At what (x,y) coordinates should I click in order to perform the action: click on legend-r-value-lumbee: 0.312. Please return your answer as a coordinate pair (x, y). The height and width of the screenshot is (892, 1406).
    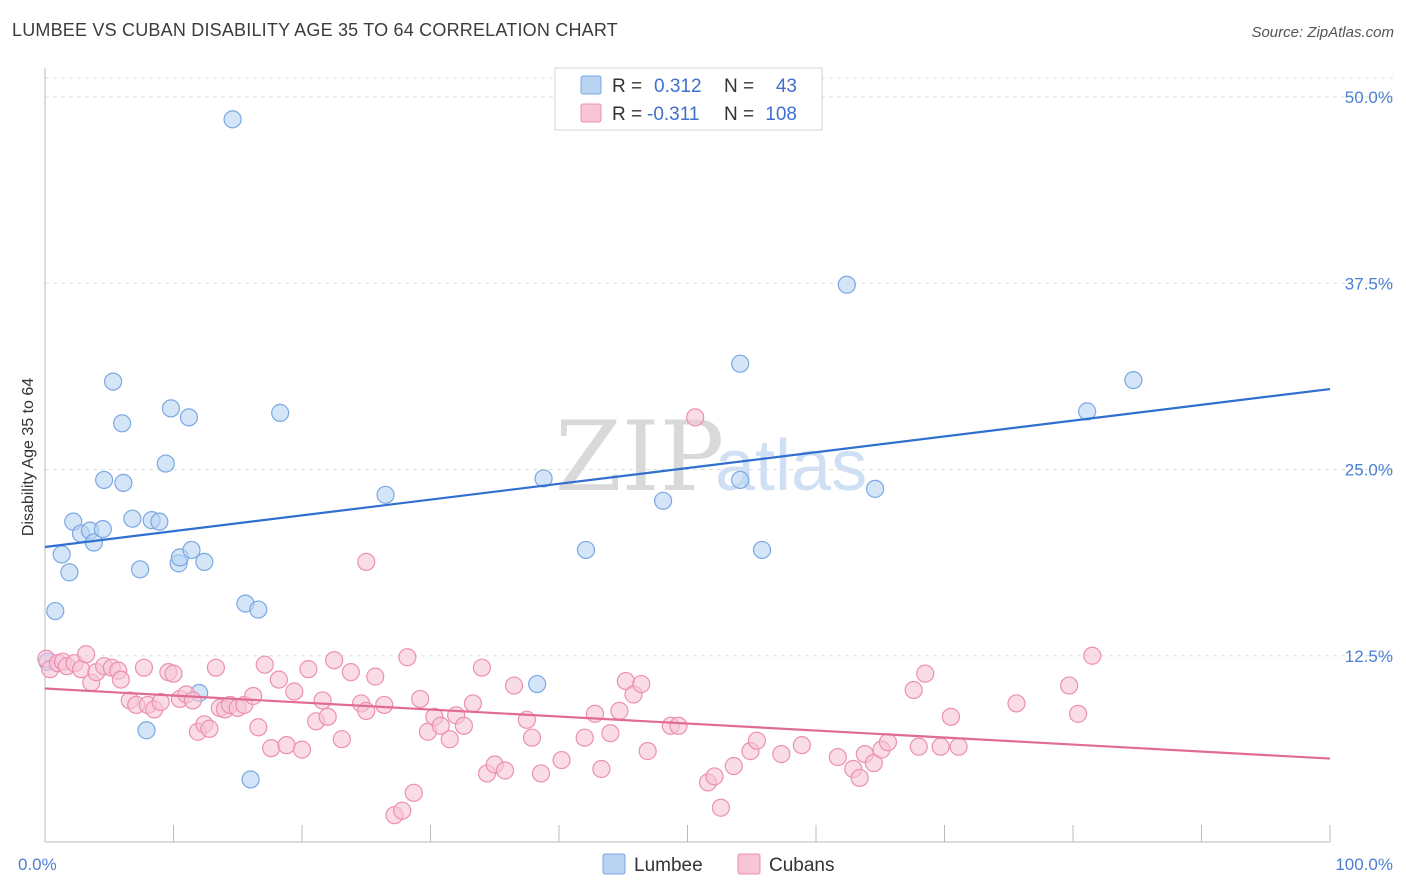
    Looking at the image, I should click on (678, 86).